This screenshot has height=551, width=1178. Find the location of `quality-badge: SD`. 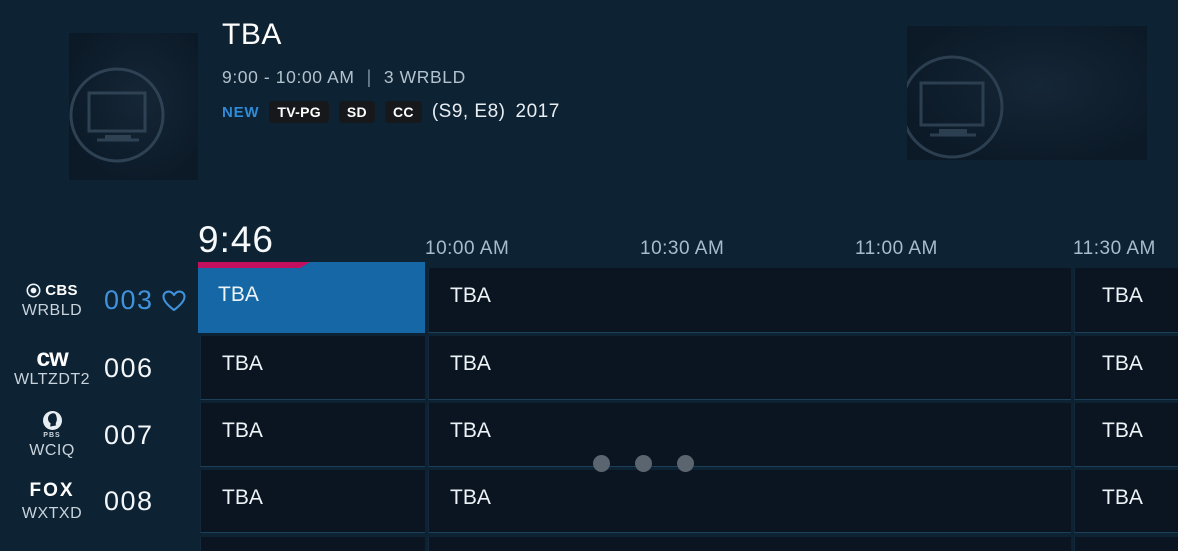

quality-badge: SD is located at coordinates (356, 112).